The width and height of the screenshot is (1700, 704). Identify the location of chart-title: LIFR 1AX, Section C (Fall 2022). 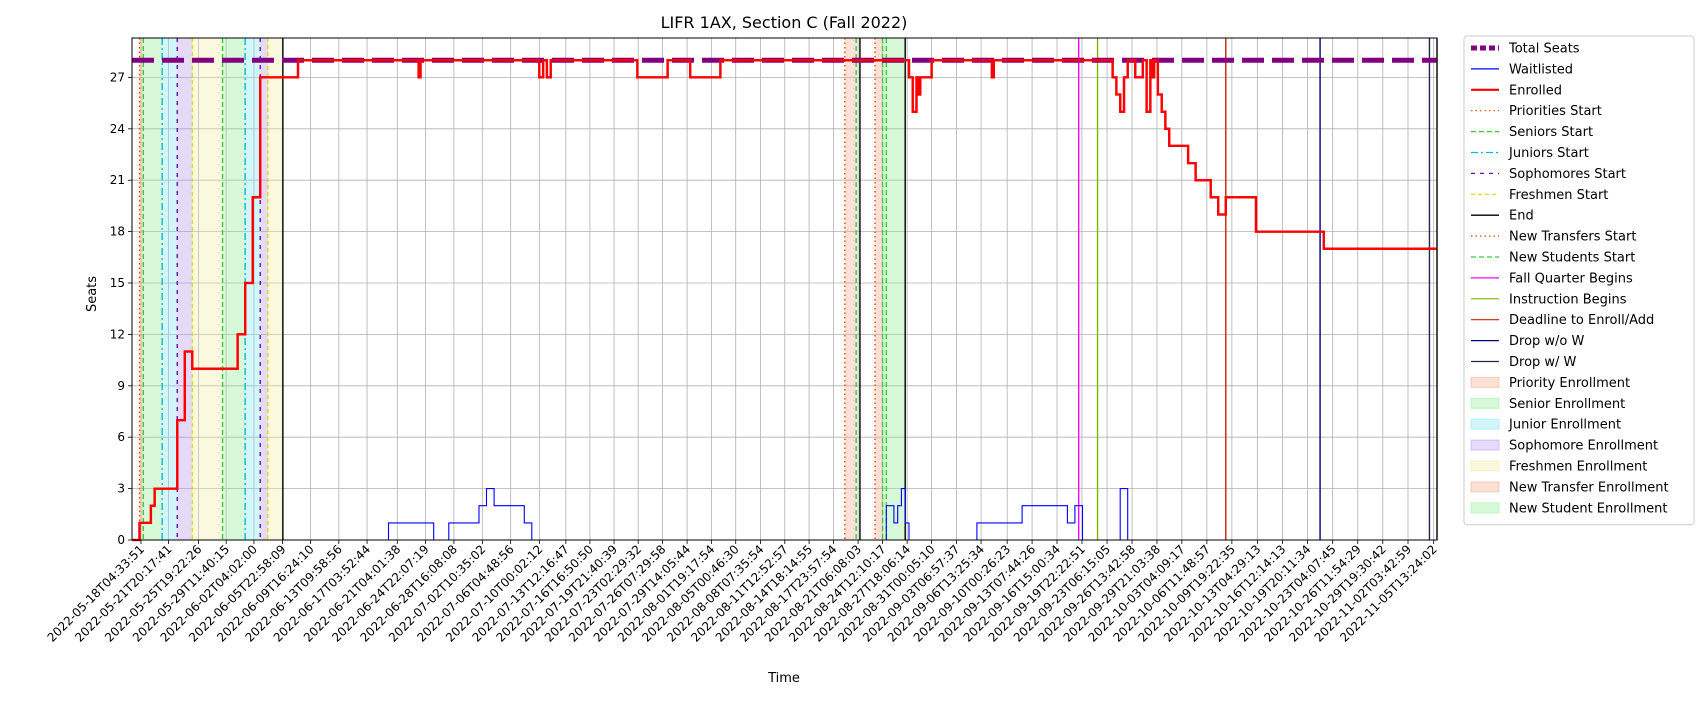
(784, 22).